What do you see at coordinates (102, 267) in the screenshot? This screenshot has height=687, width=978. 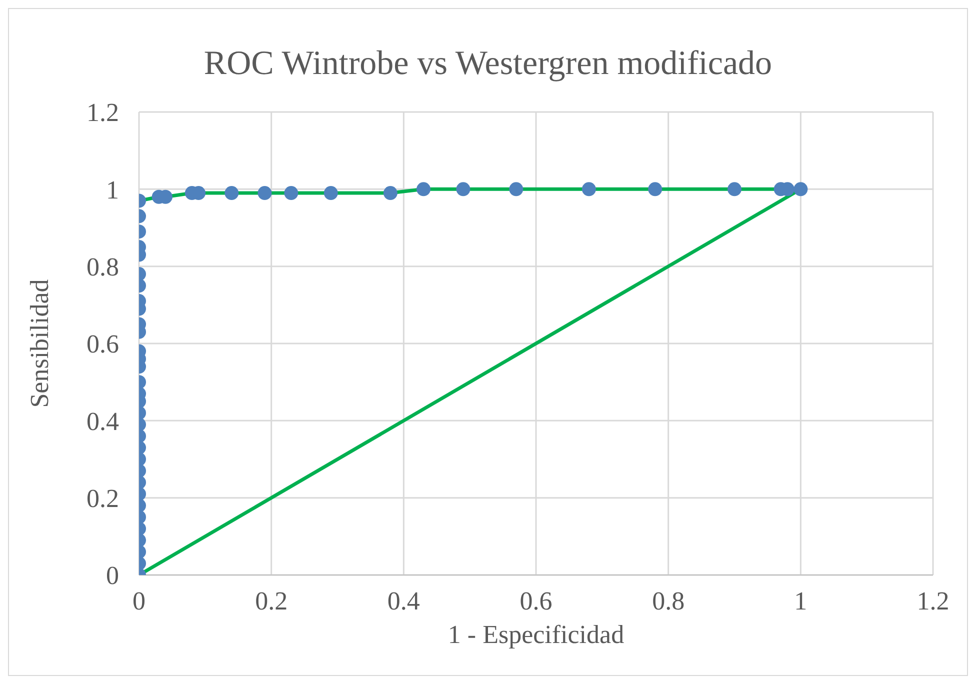 I see `y-tick-label: 0.8` at bounding box center [102, 267].